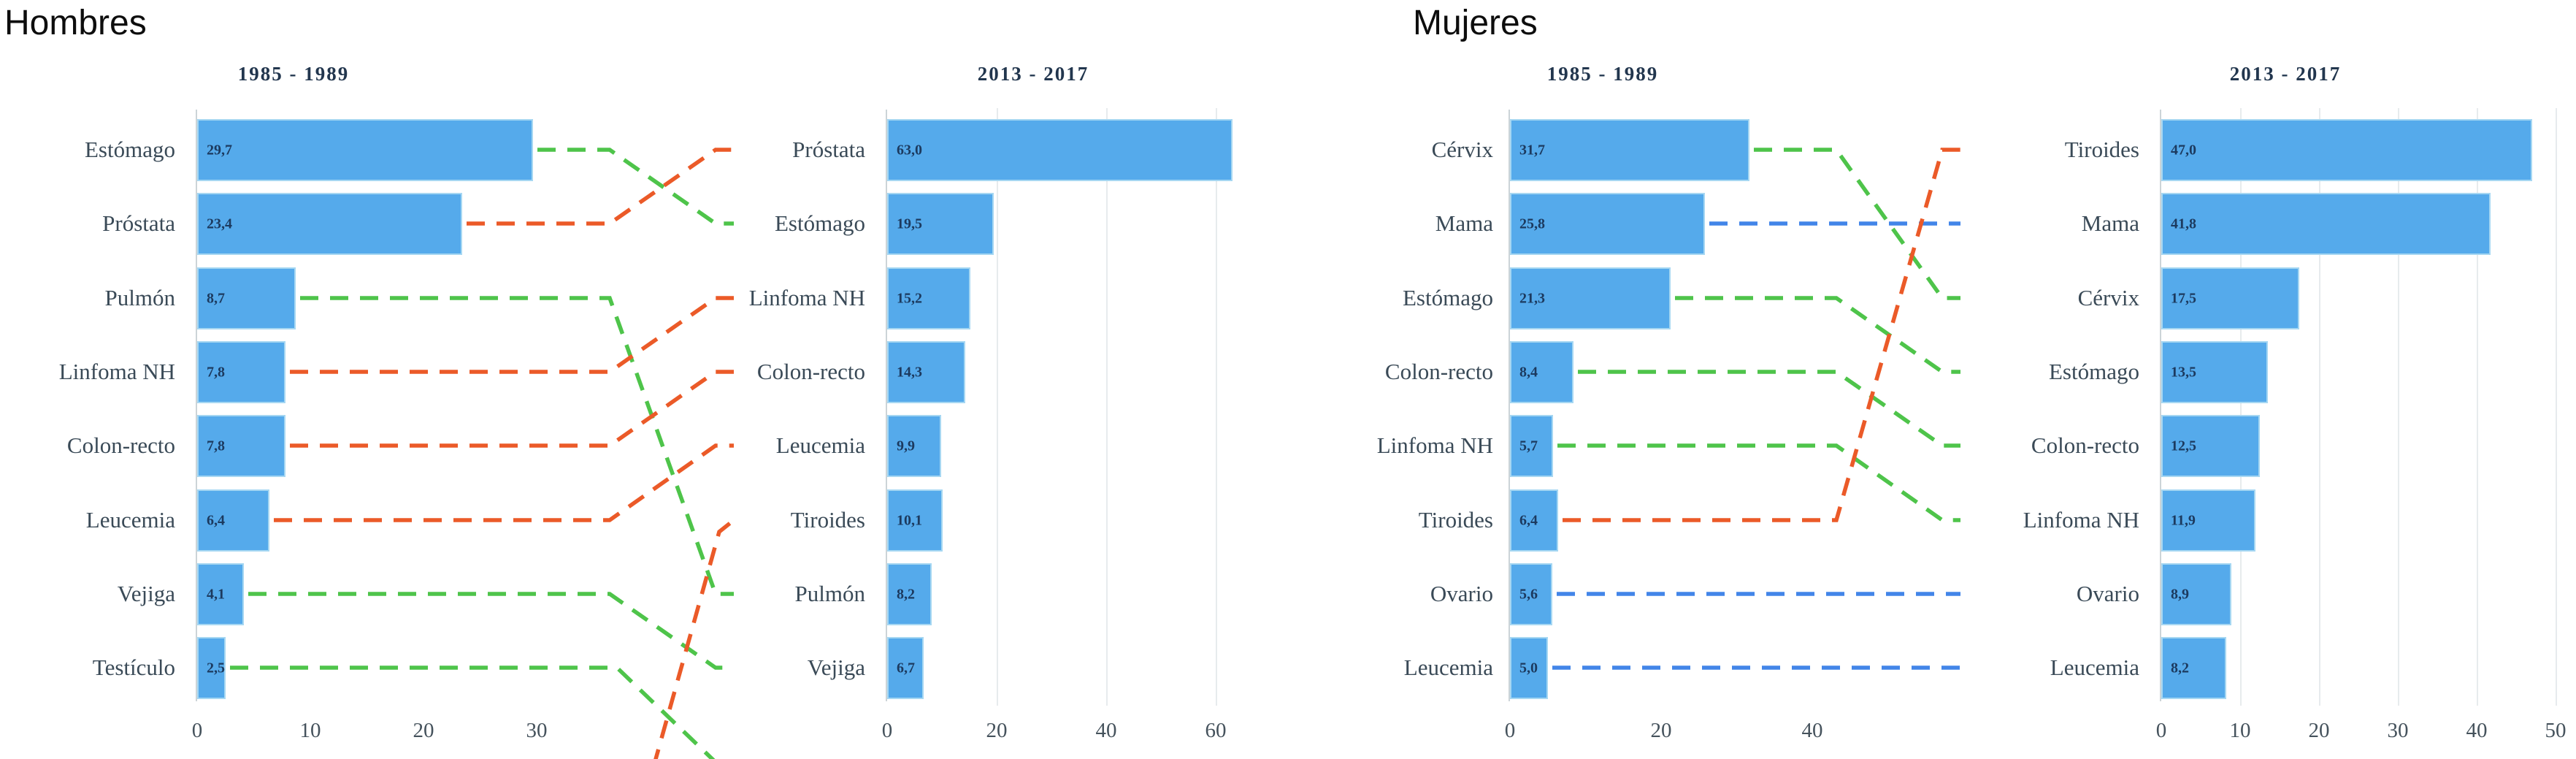  I want to click on section-title-hombres: Hombres, so click(75, 23).